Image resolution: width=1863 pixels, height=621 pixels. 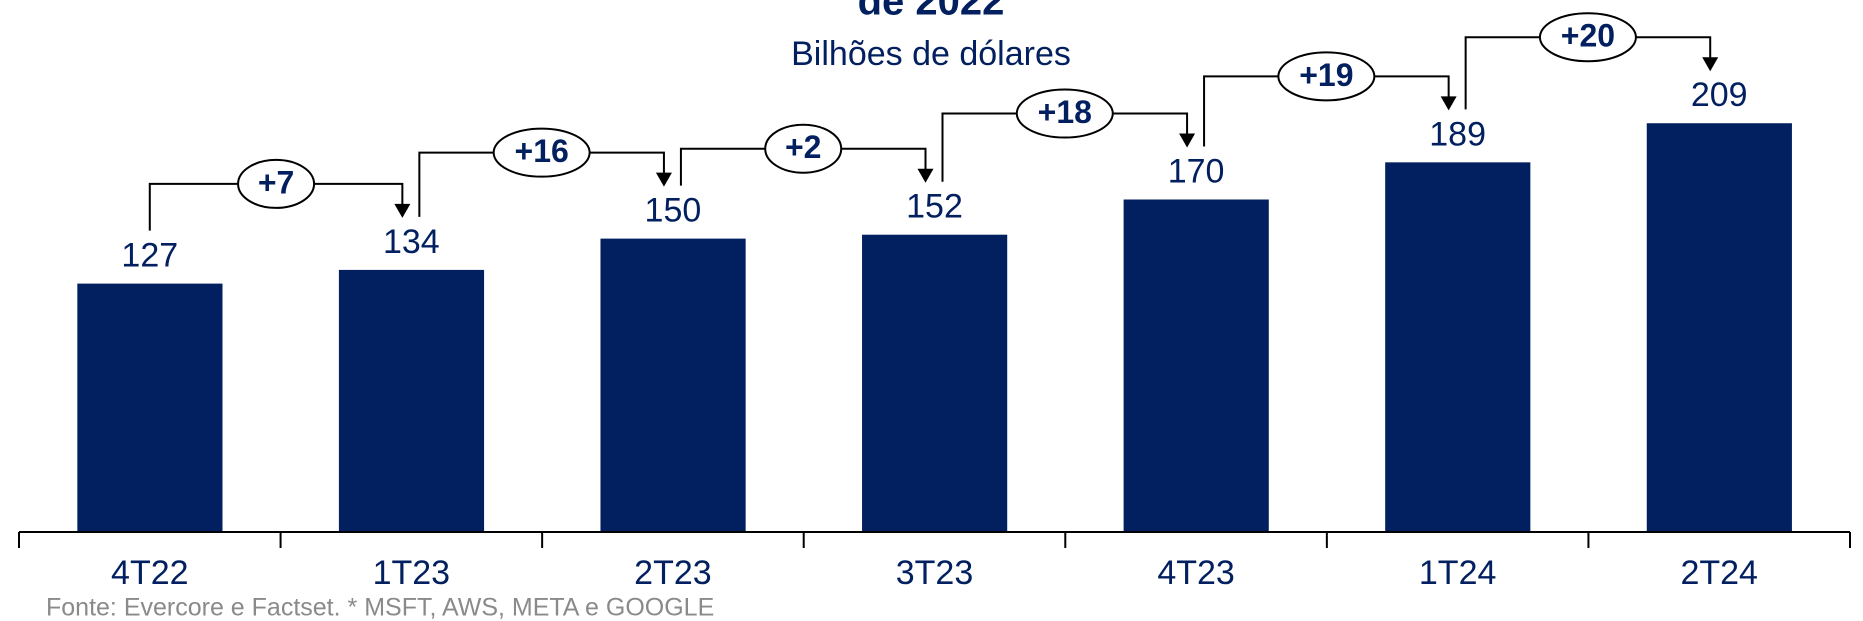 I want to click on chart-subtitle: Bilhões de dólares, so click(x=931, y=54).